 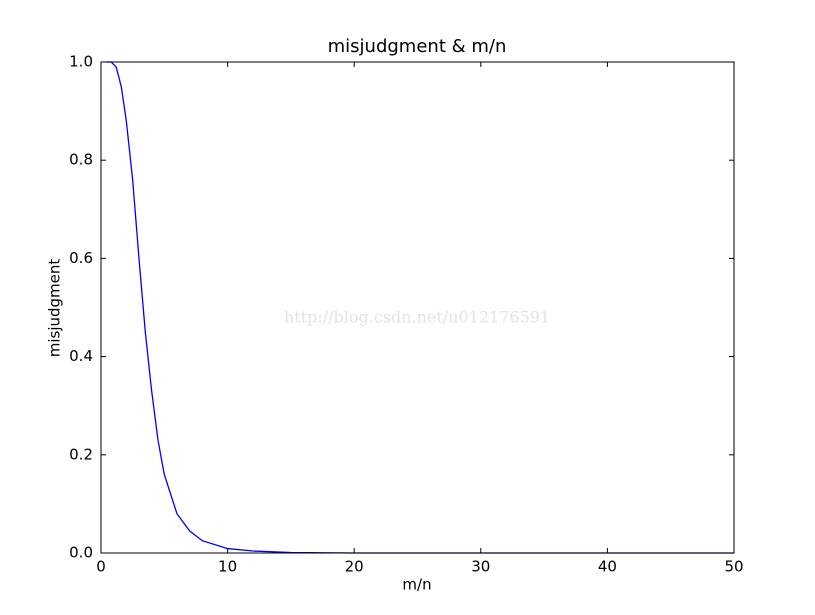 I want to click on x-tick-label: 20, so click(x=354, y=567).